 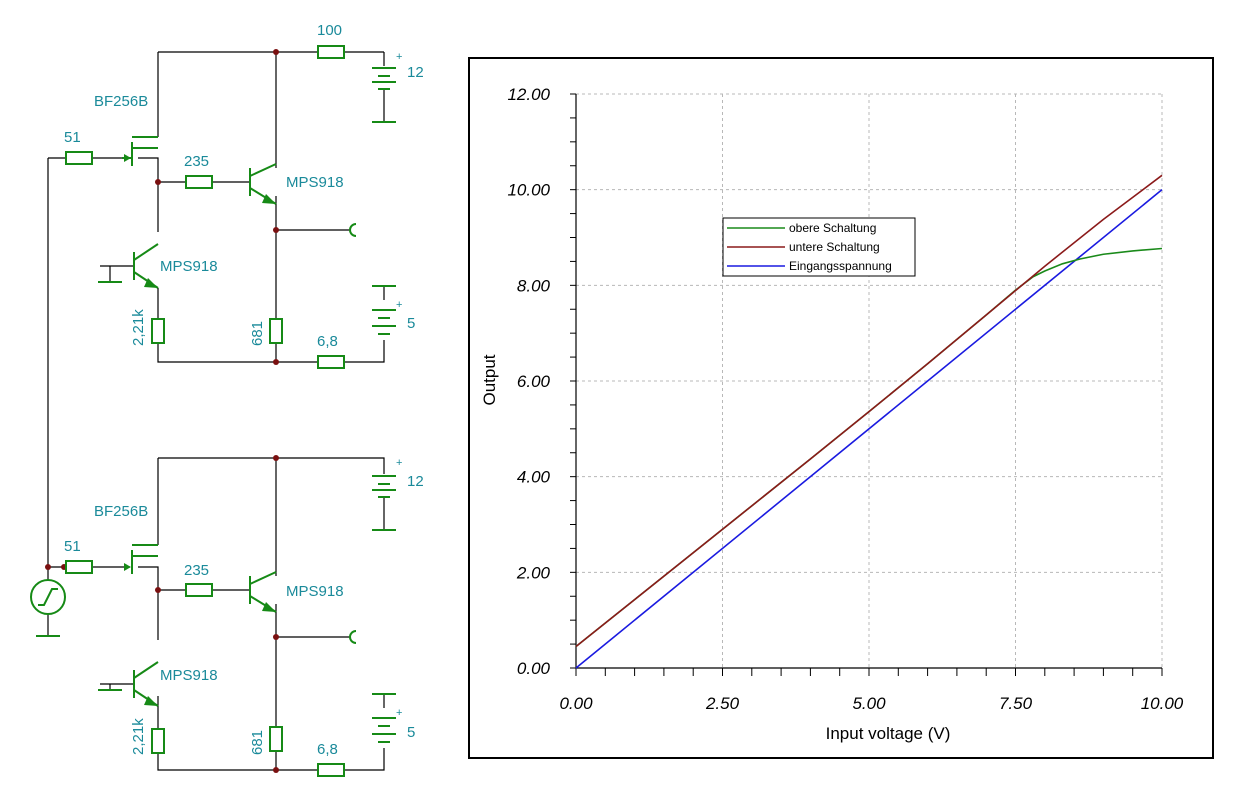 I want to click on legend-label: obere Schaltung, so click(x=832, y=228).